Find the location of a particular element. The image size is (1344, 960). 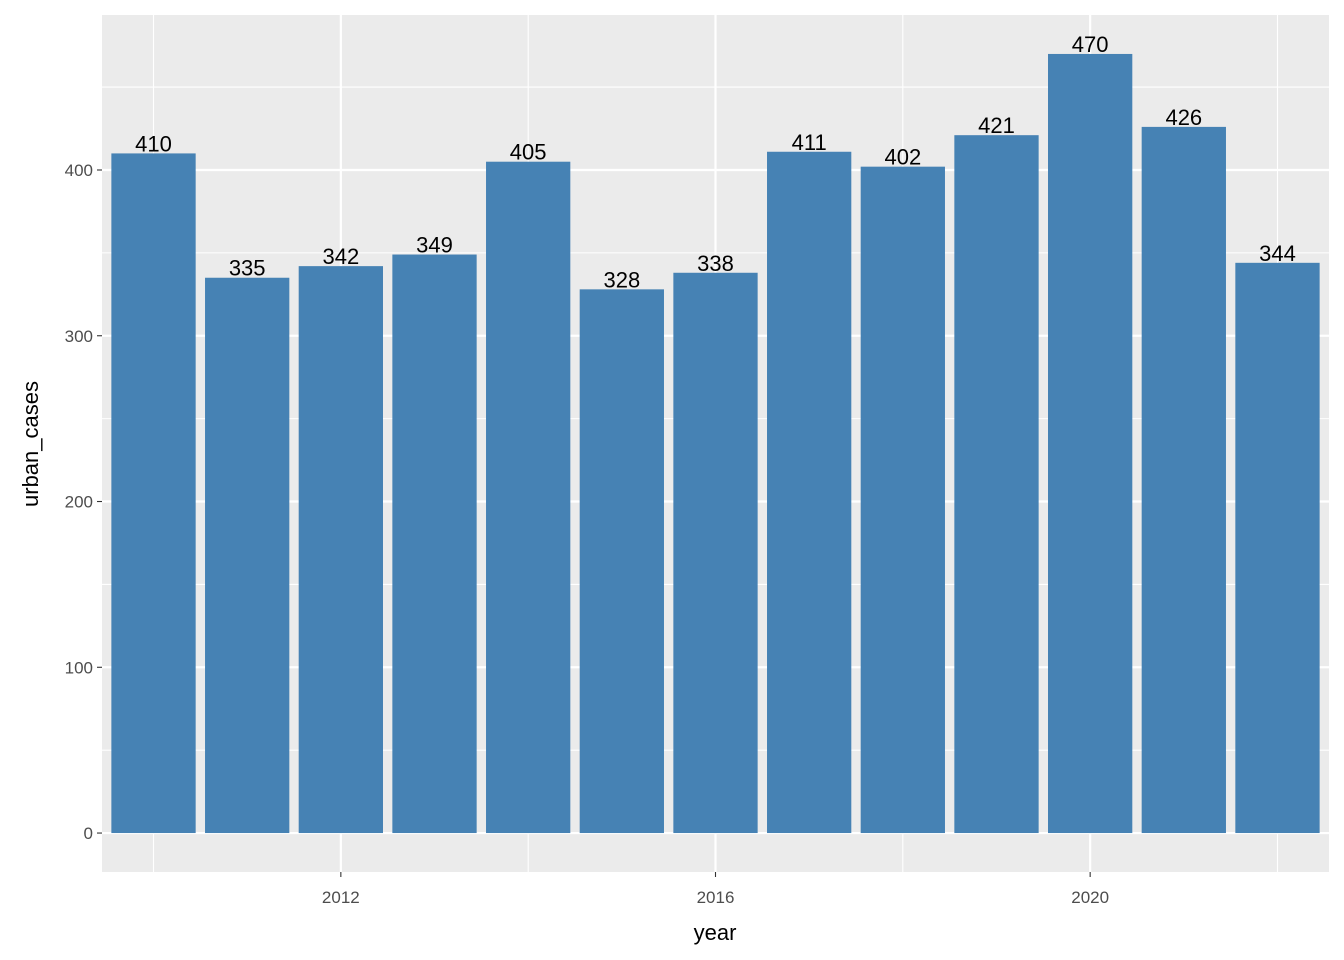

data-label-2010: 410 is located at coordinates (153, 143).